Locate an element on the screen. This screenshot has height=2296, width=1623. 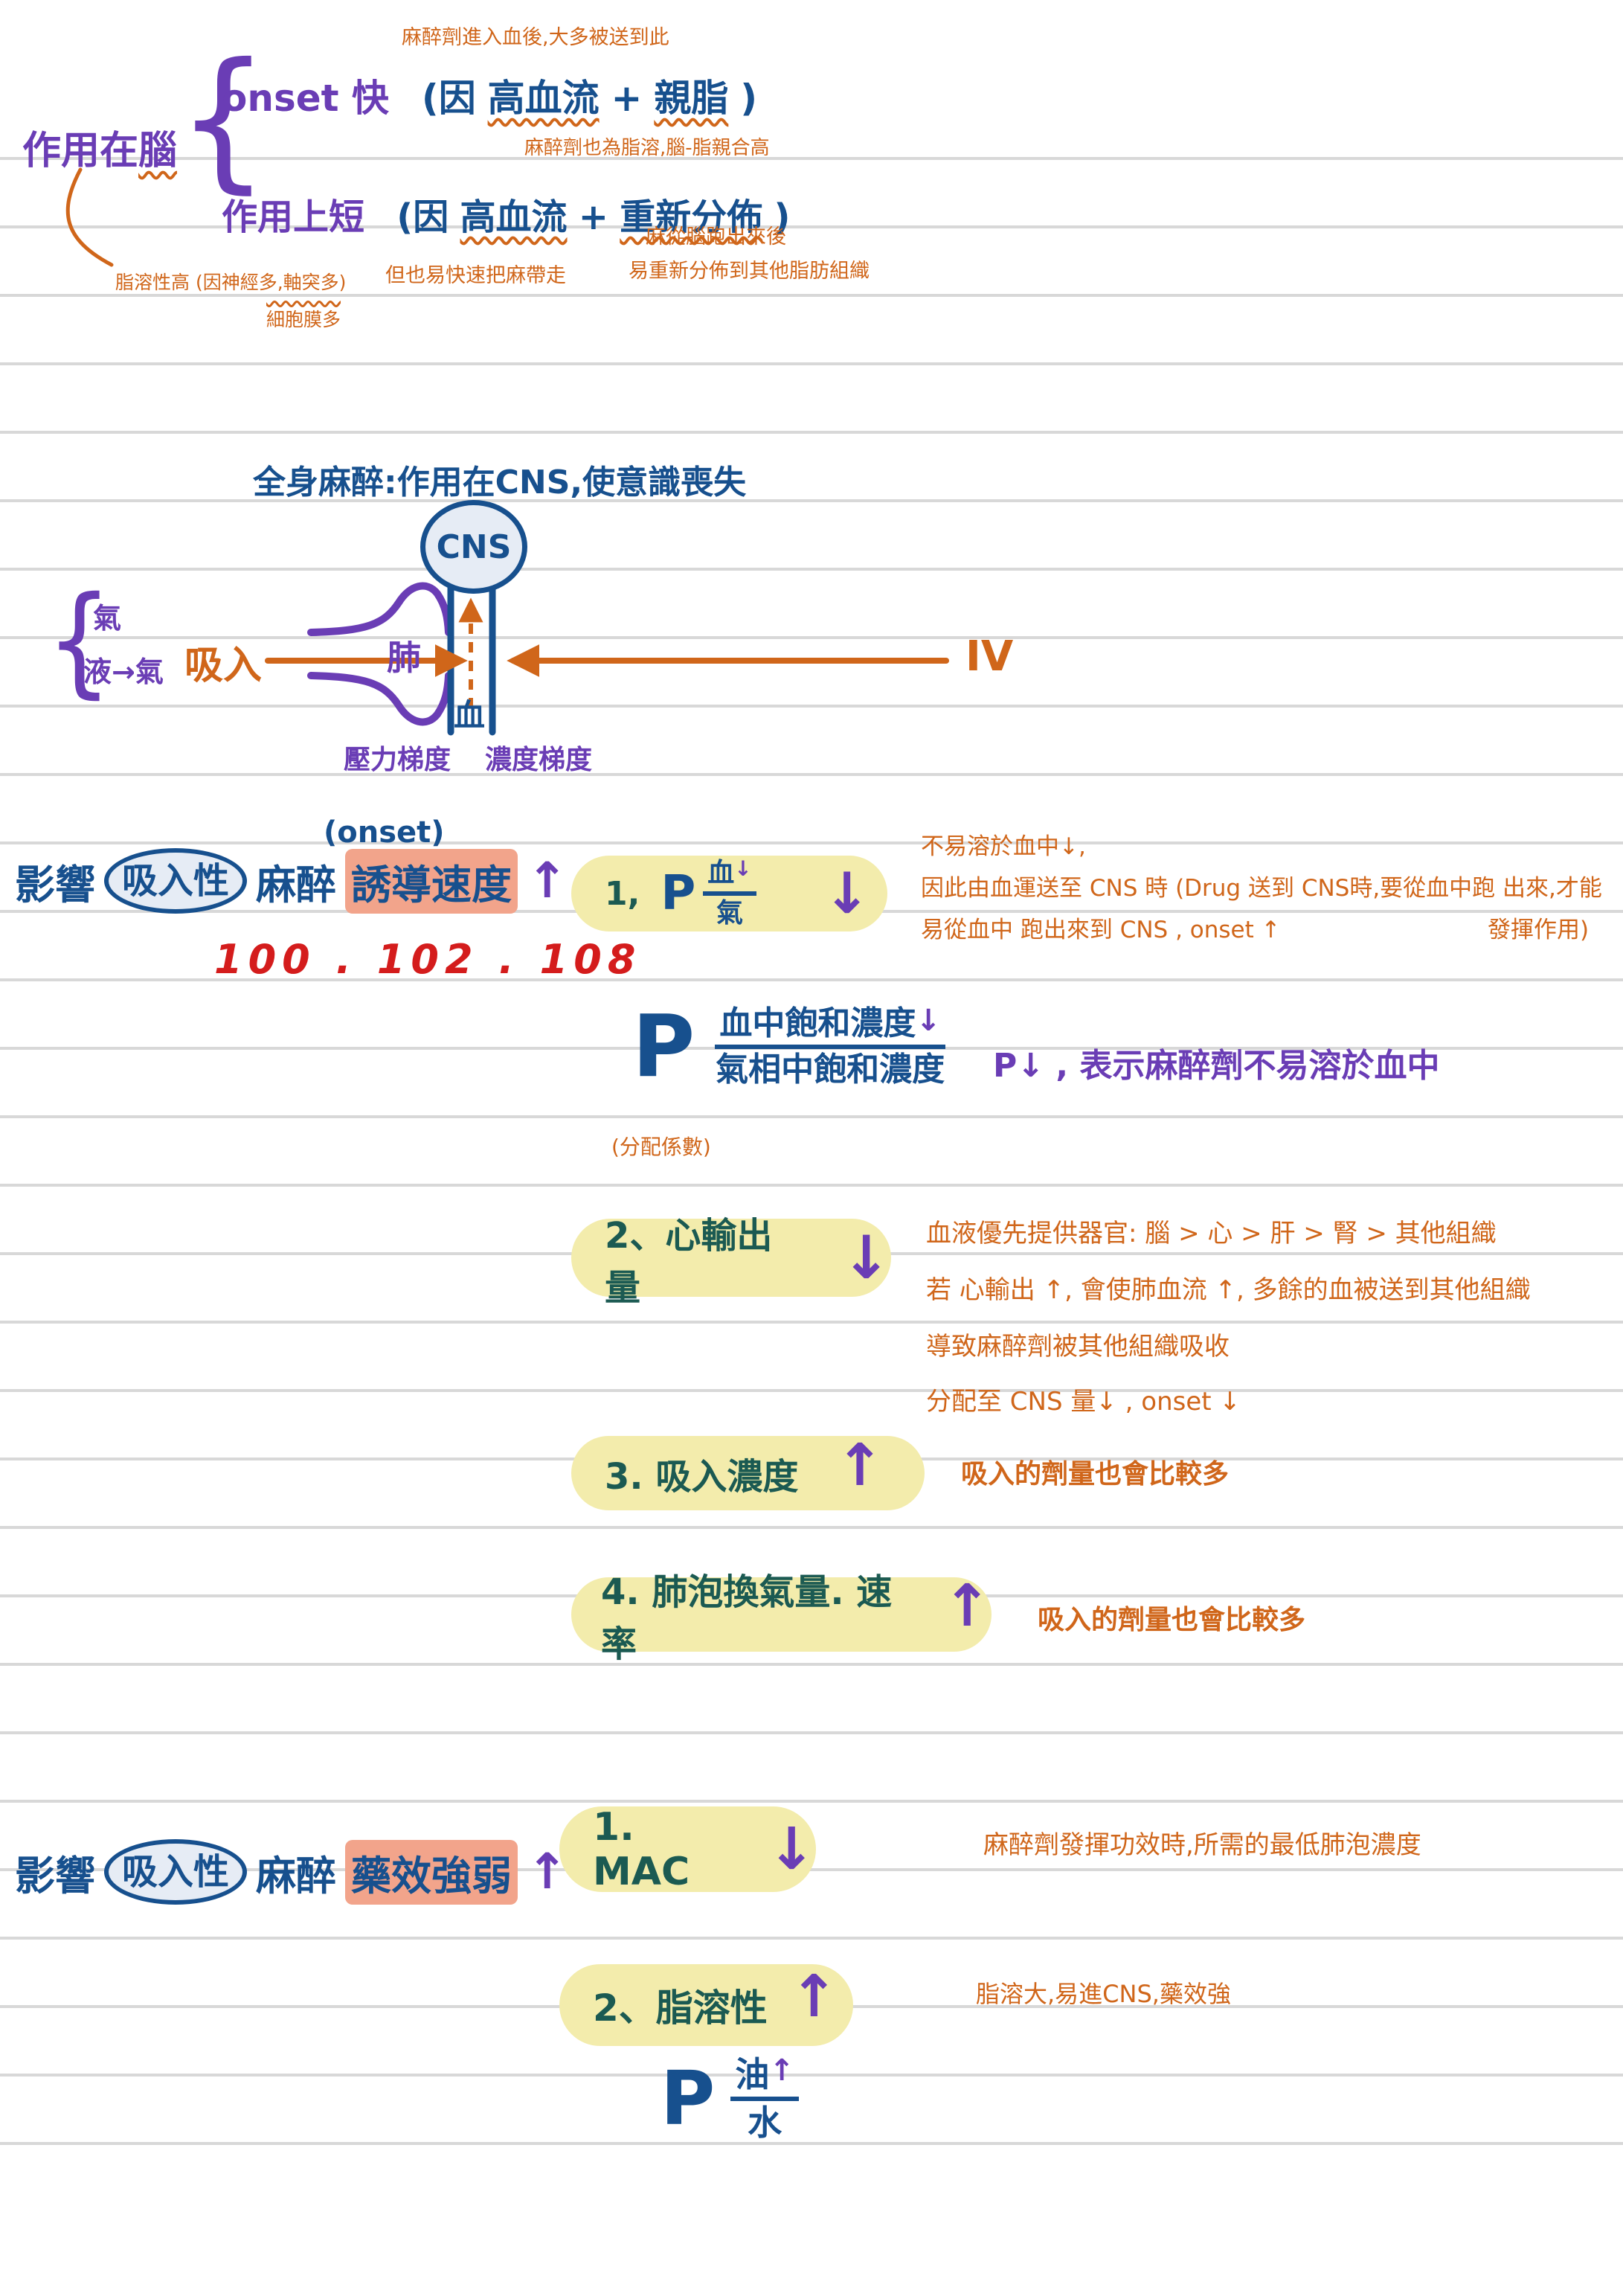
short-note-right-2: 易重新分佈到其他脂肪組織 is located at coordinates (749, 271).